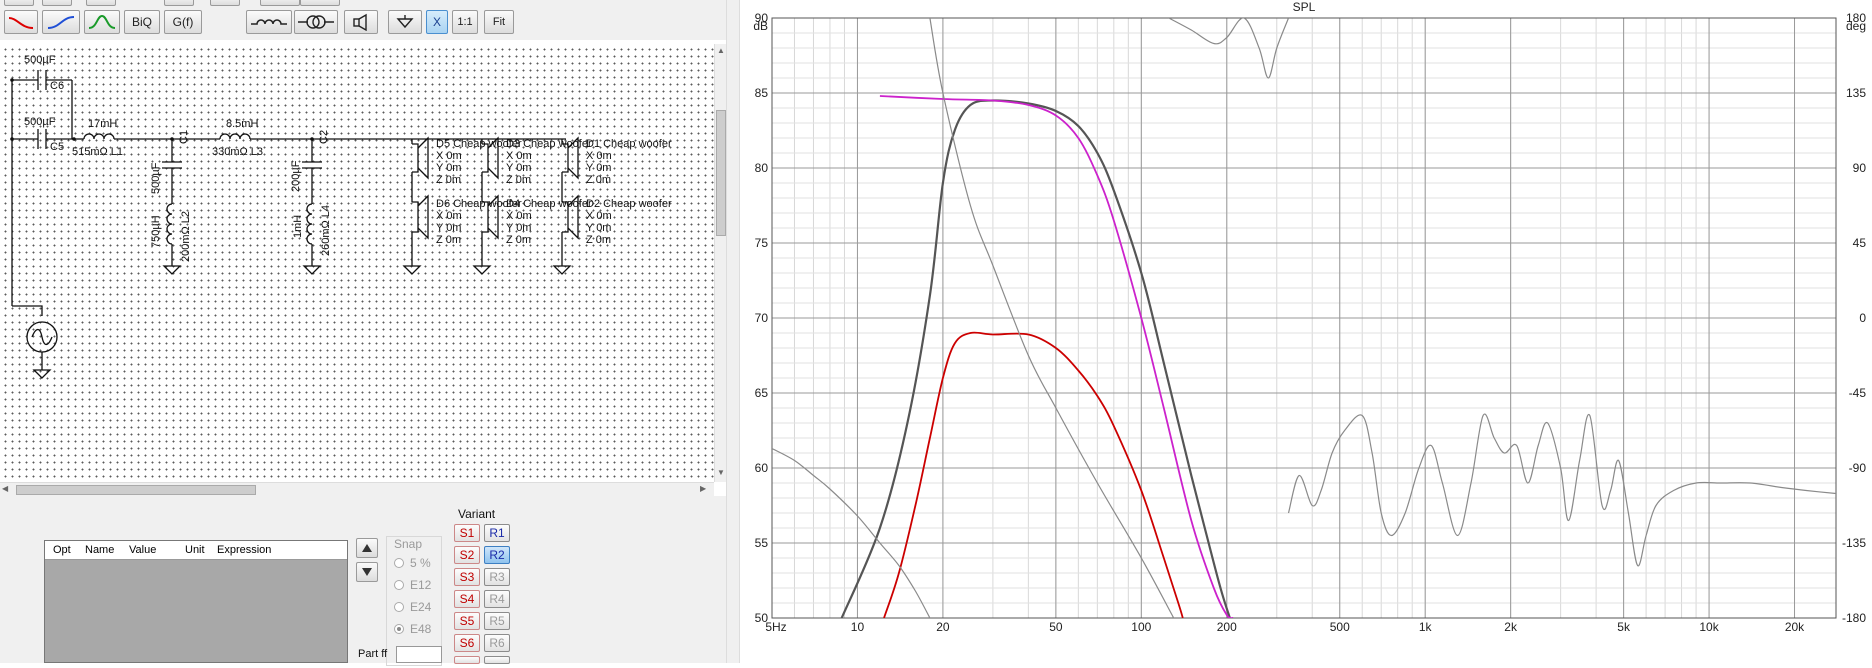 This screenshot has width=1872, height=668. I want to click on y2-tick-label: -135, so click(1854, 543).